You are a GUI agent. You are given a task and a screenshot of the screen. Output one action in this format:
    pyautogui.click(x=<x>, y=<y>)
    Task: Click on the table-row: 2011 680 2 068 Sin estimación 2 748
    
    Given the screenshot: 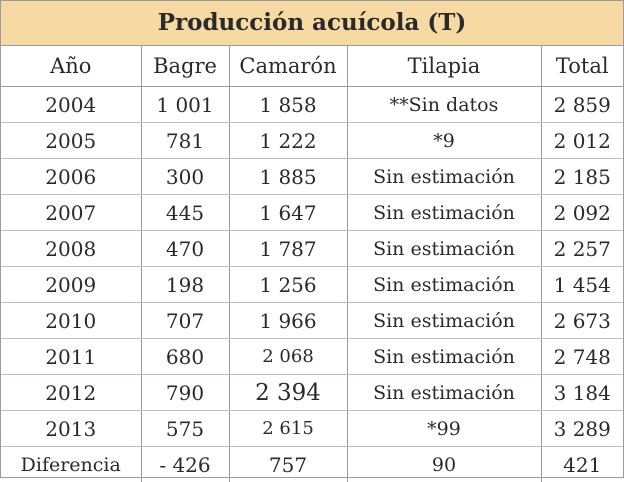 What is the action you would take?
    pyautogui.click(x=312, y=357)
    